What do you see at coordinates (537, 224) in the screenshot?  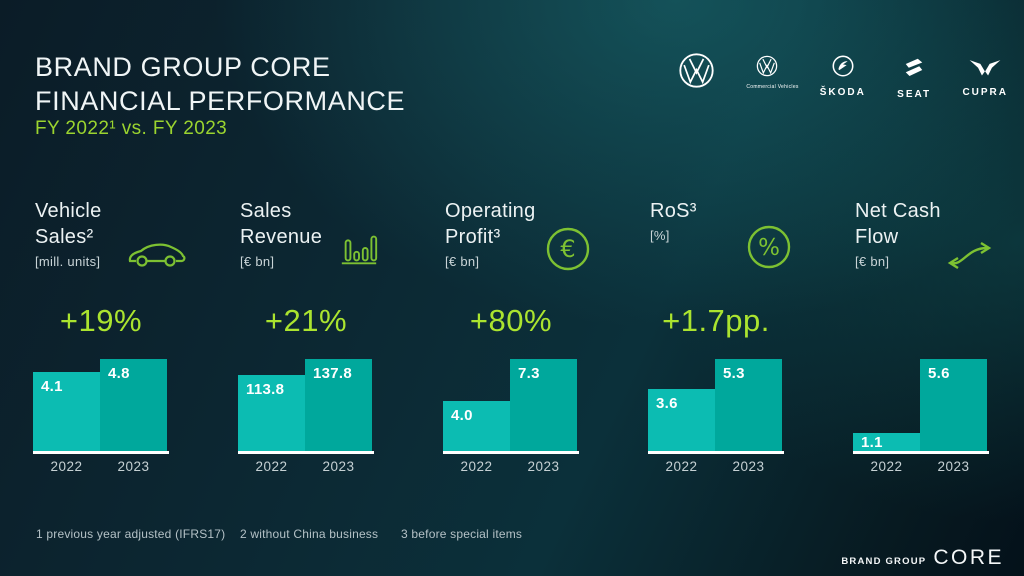 I see `chart-title: Operating Profit³` at bounding box center [537, 224].